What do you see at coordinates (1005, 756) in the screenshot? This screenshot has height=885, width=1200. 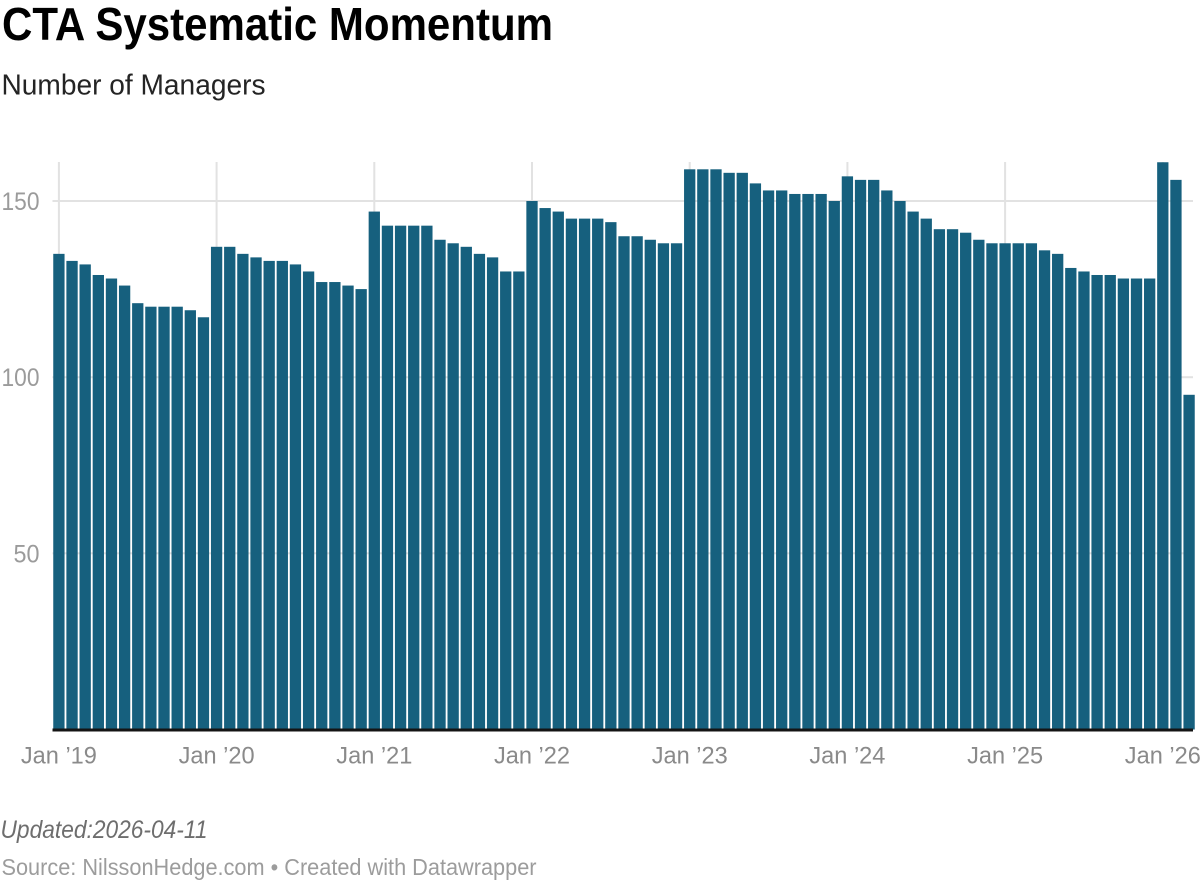 I see `svg-text: Jan ’25` at bounding box center [1005, 756].